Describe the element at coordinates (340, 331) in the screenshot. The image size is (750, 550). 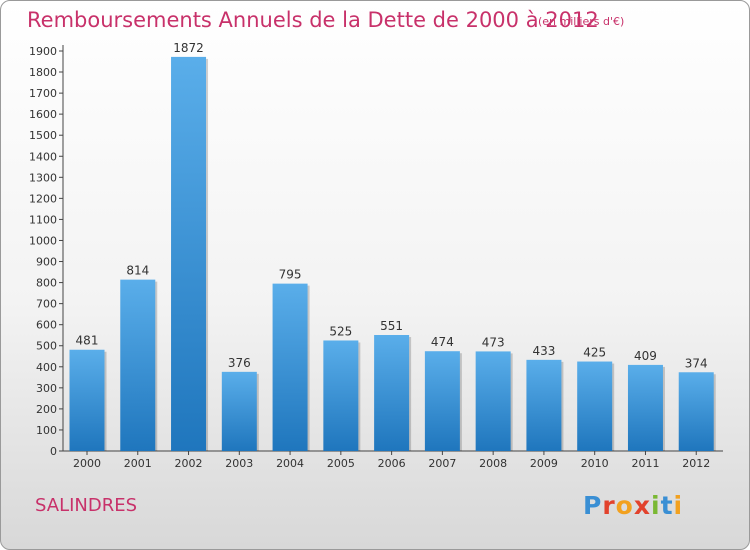
I see `bar-value-label: 525` at that location.